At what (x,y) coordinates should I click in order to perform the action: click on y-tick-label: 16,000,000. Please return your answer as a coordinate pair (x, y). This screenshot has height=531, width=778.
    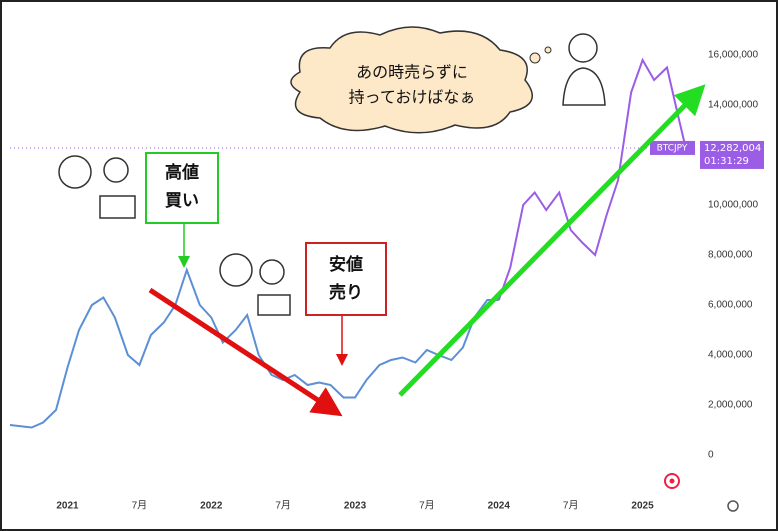
    Looking at the image, I should click on (733, 55).